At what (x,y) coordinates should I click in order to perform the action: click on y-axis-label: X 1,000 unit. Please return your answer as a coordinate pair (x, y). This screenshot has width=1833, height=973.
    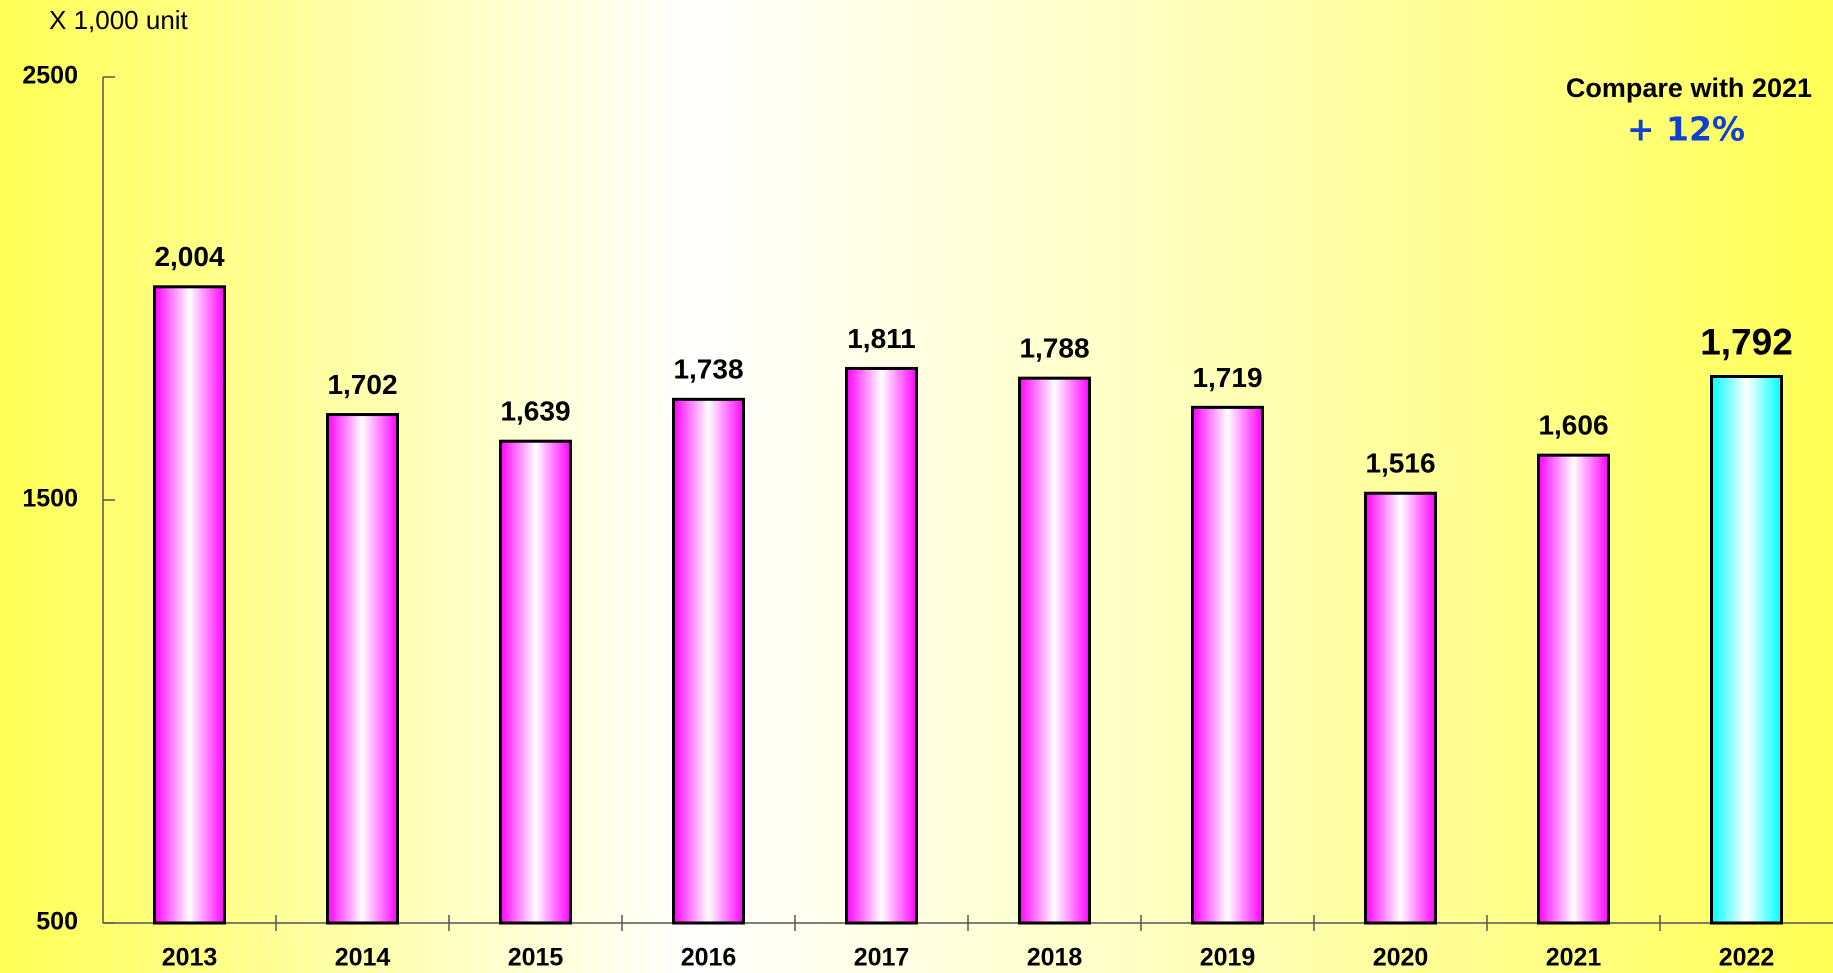
    Looking at the image, I should click on (119, 20).